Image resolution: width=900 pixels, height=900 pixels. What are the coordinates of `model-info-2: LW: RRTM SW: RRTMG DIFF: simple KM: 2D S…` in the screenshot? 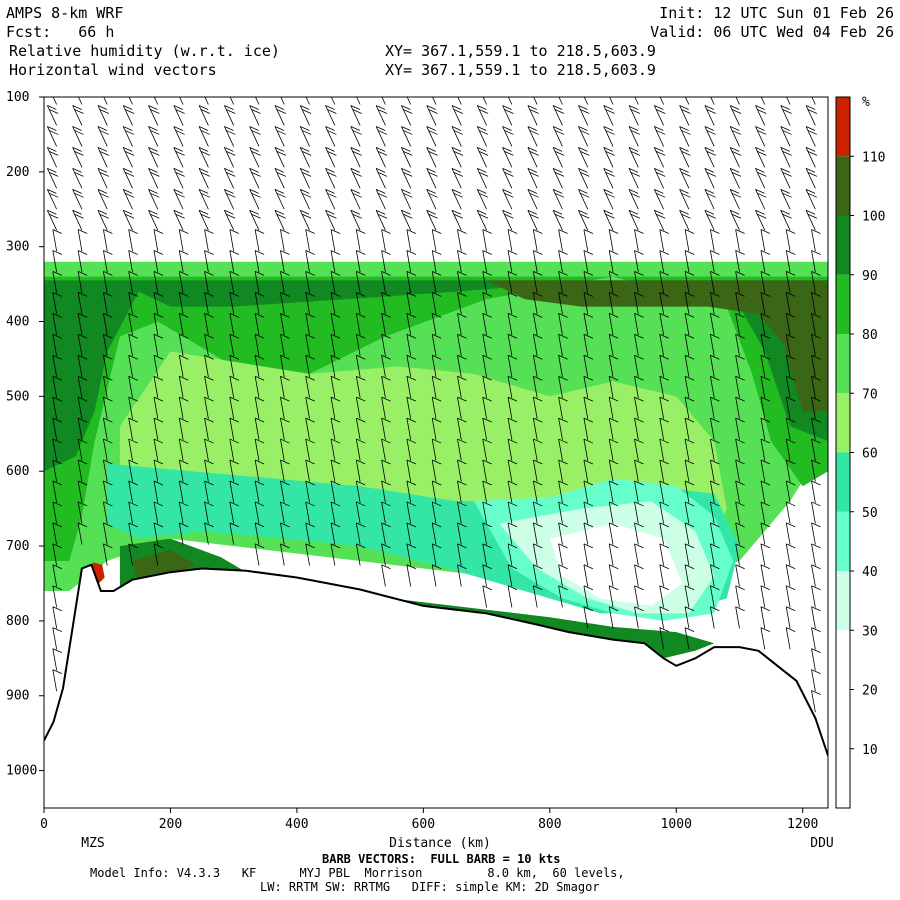 It's located at (430, 887).